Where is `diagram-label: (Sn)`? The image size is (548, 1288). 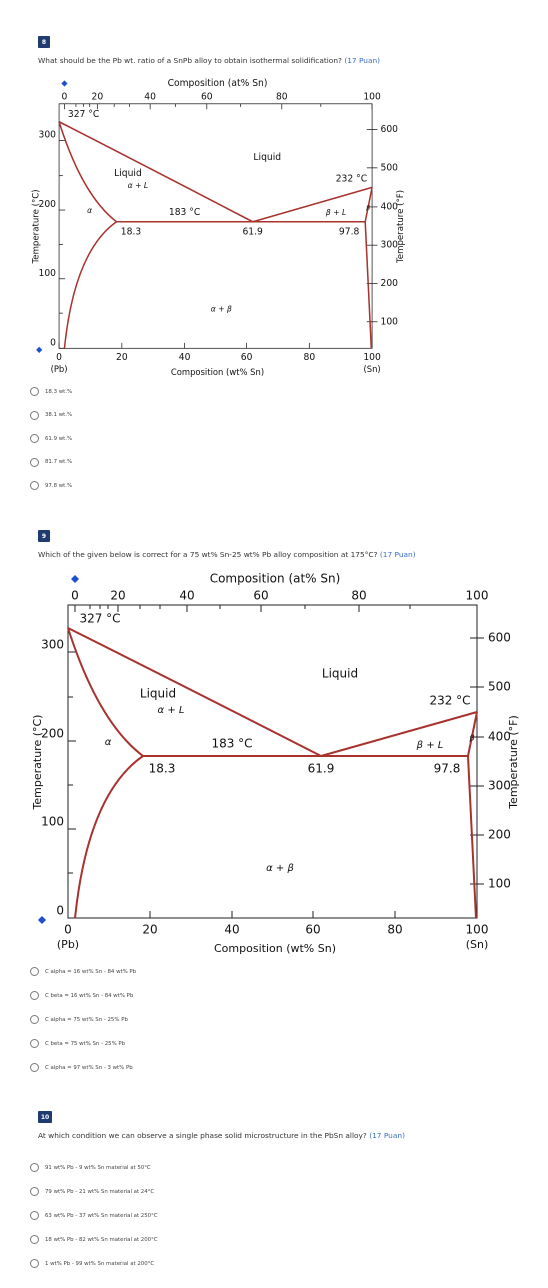
diagram-label: (Sn) is located at coordinates (477, 944).